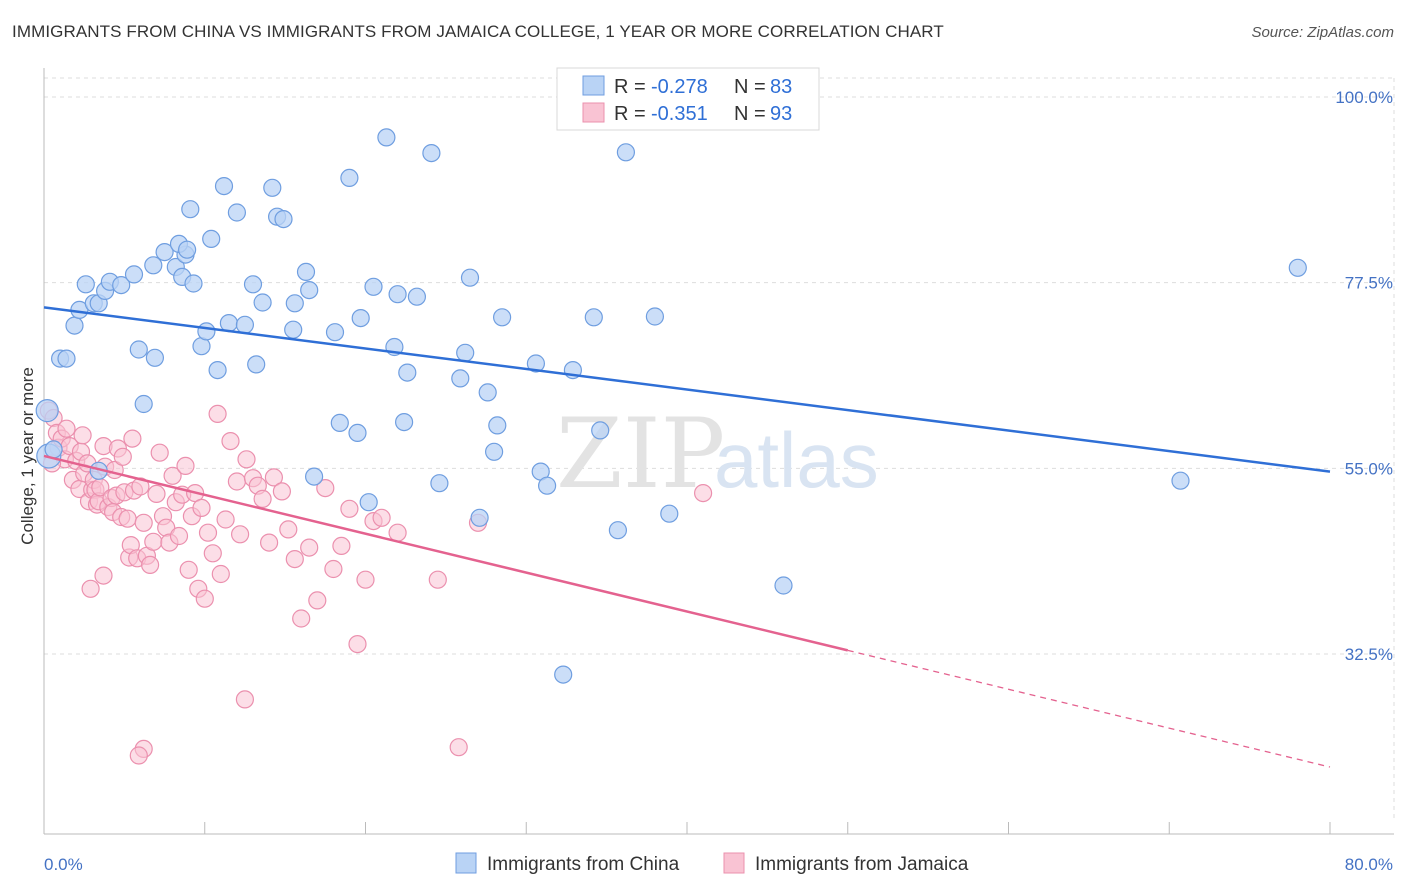  What do you see at coordinates (1364, 97) in the screenshot?
I see `y-tick-label: 100.0%` at bounding box center [1364, 97].